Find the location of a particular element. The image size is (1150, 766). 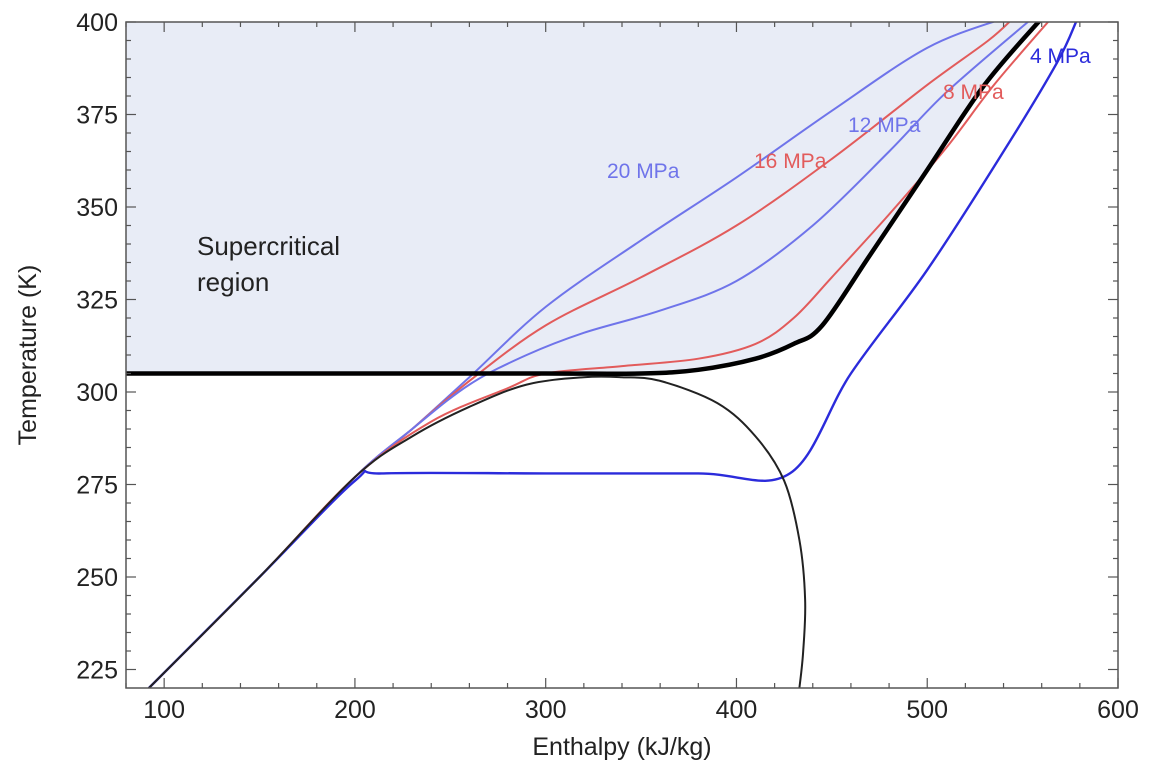

y-tick-label: 225 is located at coordinates (97, 671).